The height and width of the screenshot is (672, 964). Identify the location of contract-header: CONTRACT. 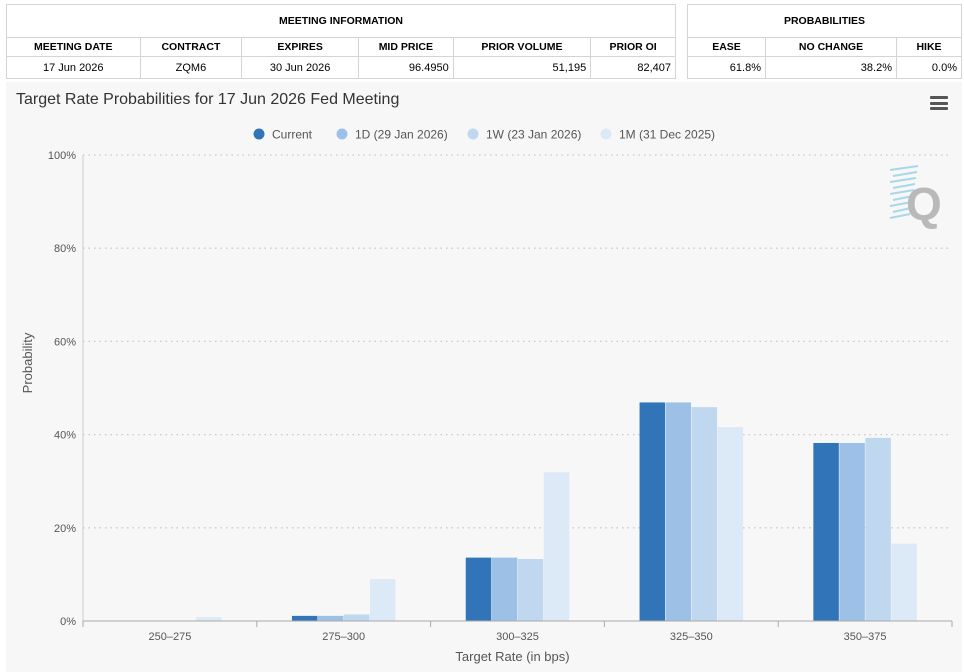
(191, 47).